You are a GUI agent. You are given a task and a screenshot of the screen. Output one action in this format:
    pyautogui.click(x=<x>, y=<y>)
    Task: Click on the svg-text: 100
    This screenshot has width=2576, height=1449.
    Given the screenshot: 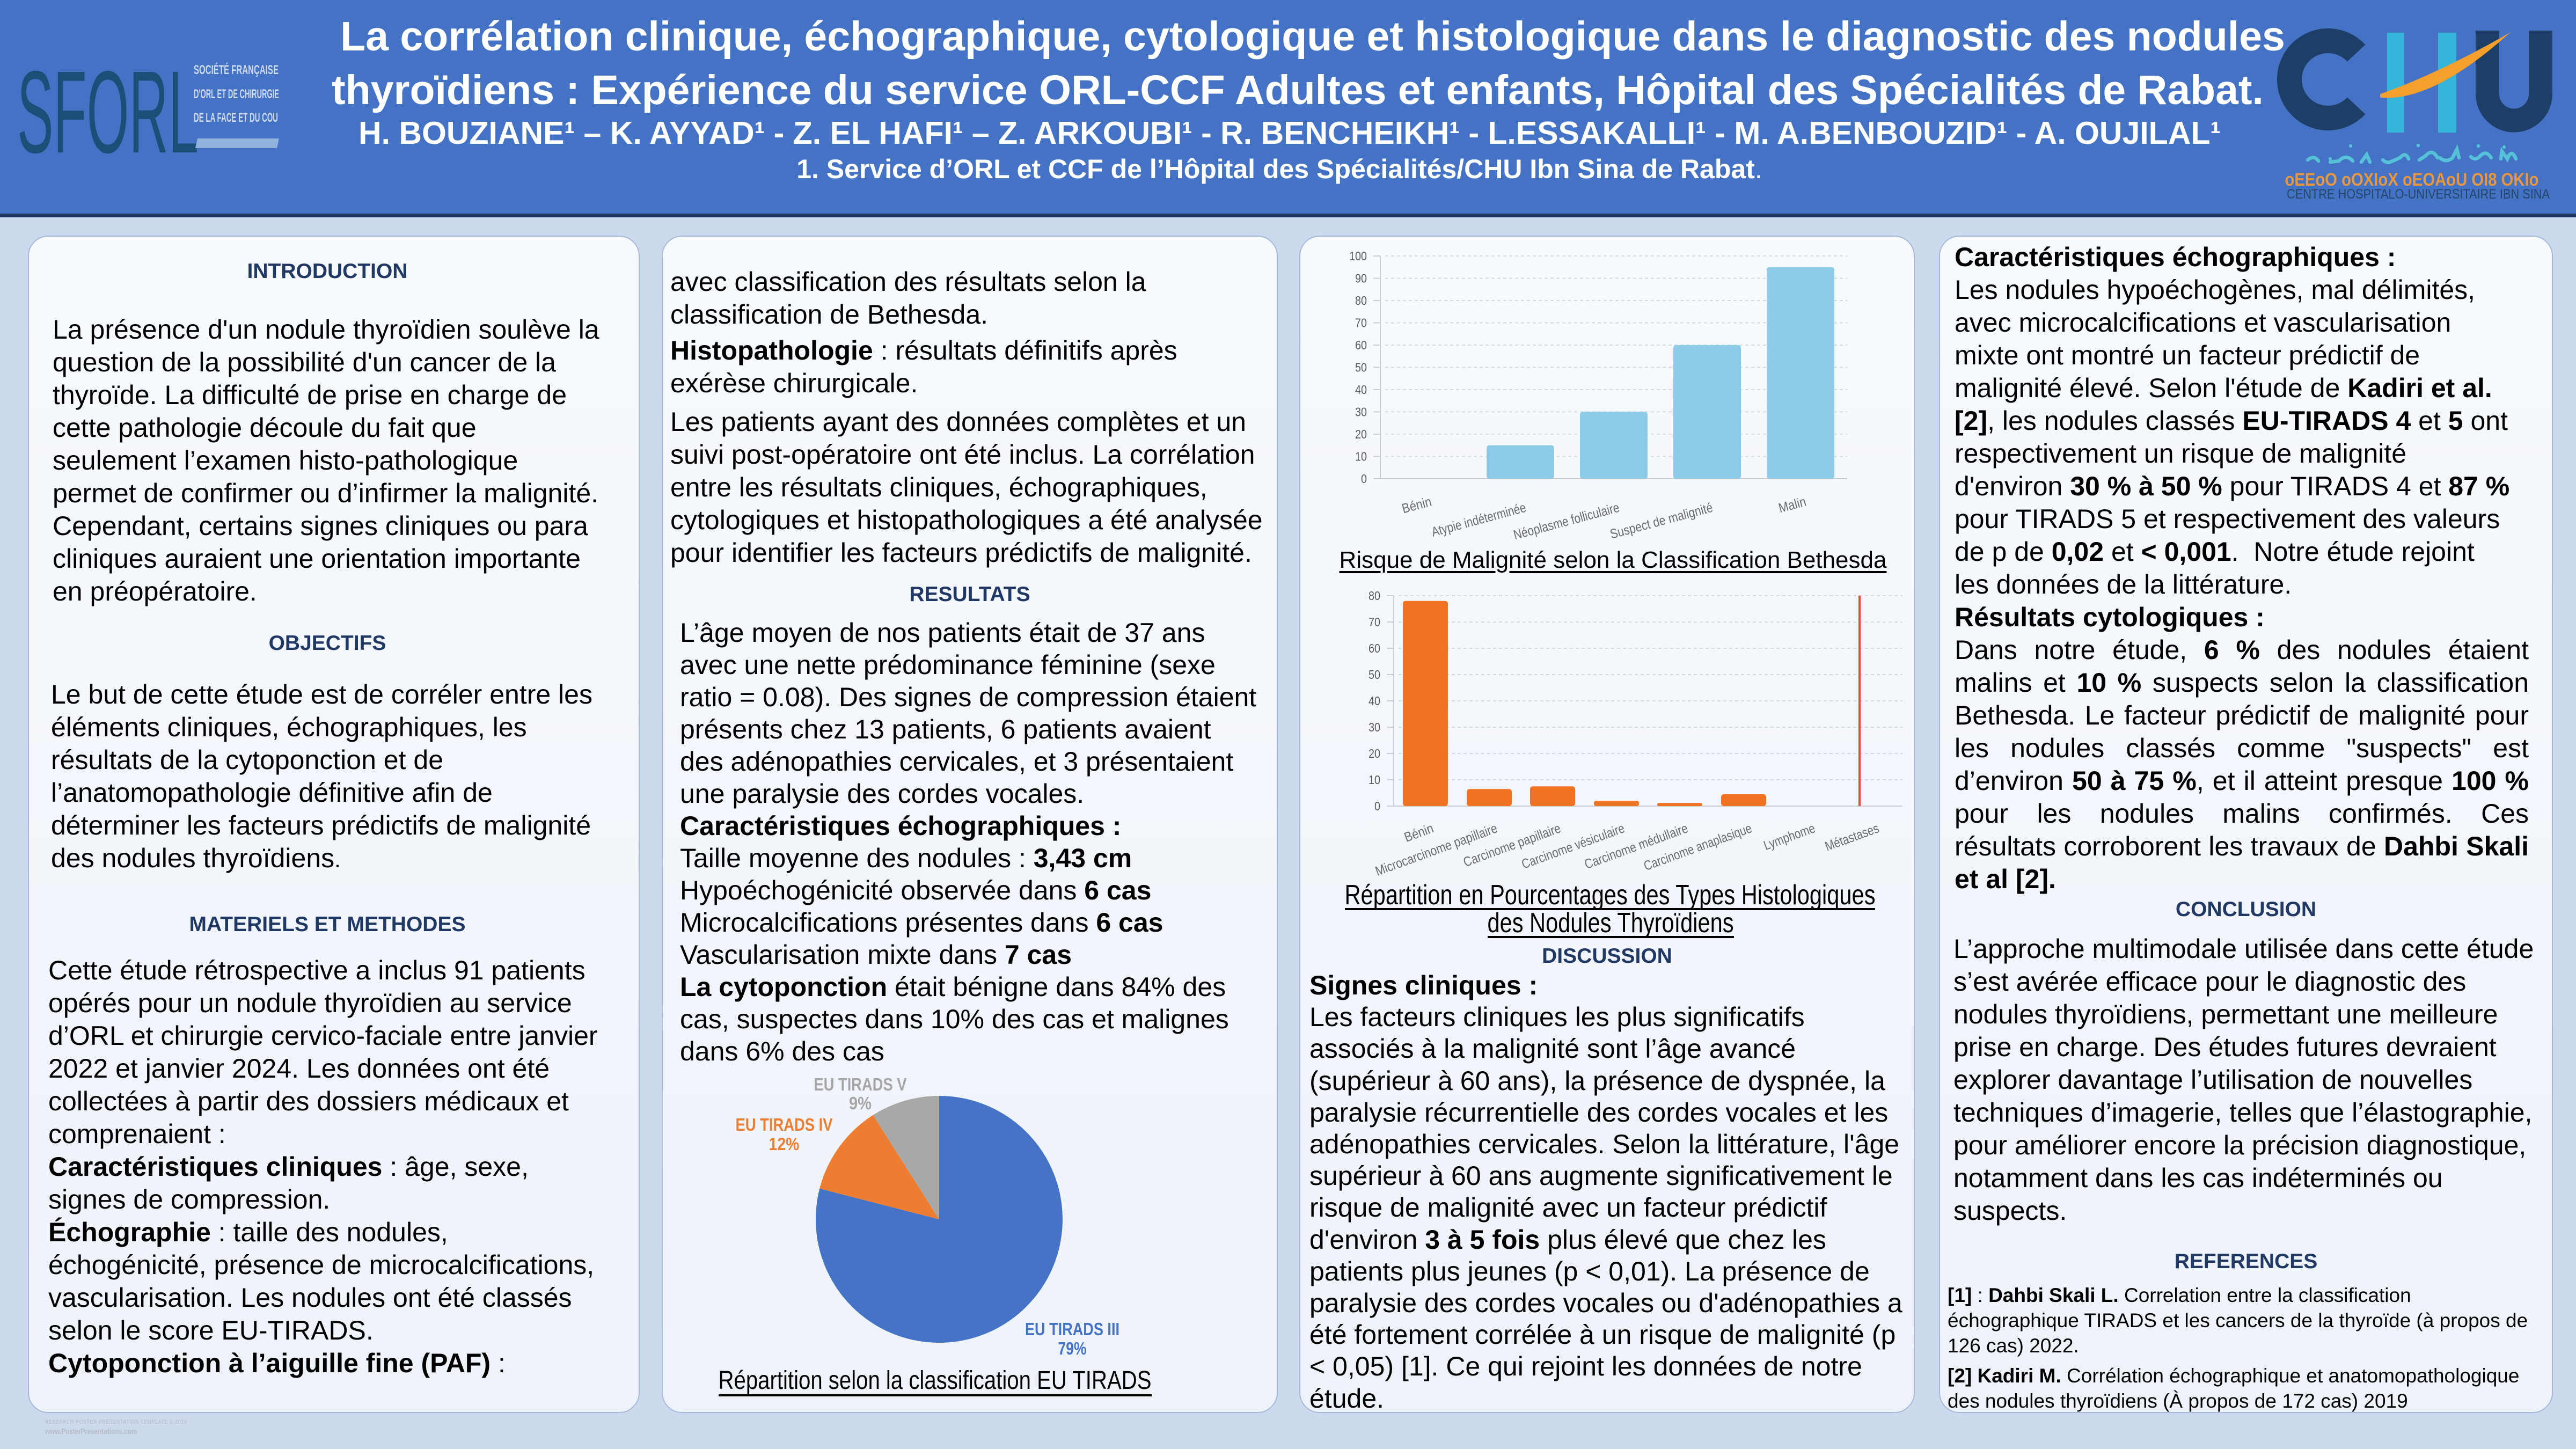 What is the action you would take?
    pyautogui.click(x=1358, y=256)
    